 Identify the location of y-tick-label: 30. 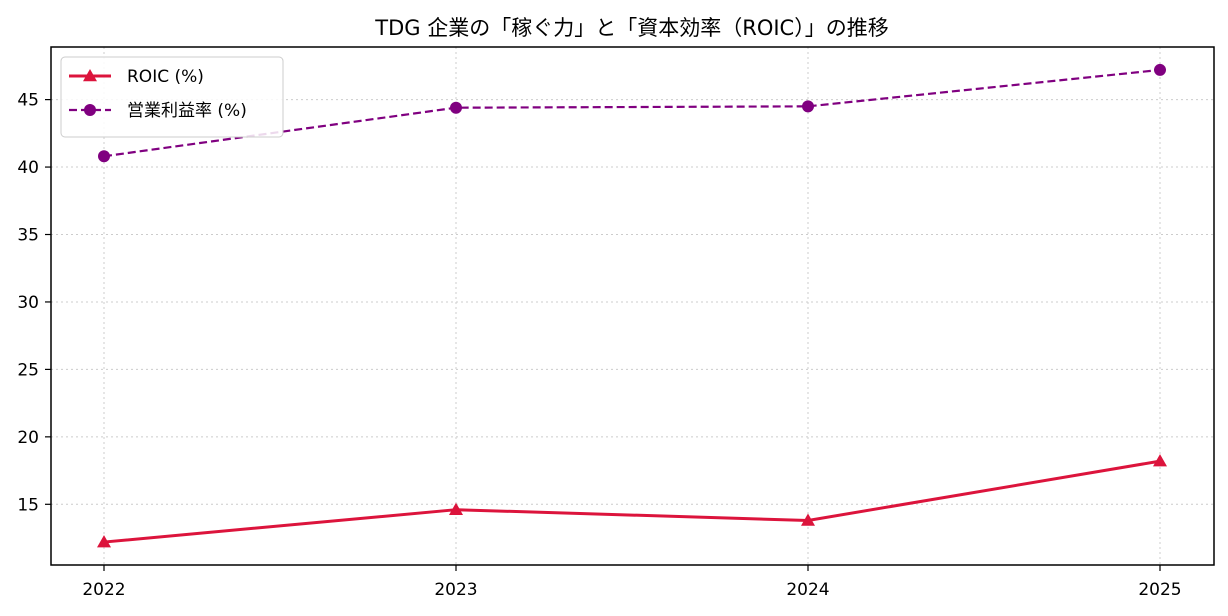
(28, 303).